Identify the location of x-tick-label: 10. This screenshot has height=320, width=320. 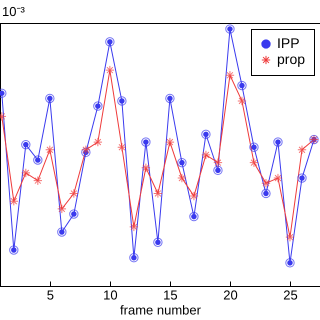
(110, 295).